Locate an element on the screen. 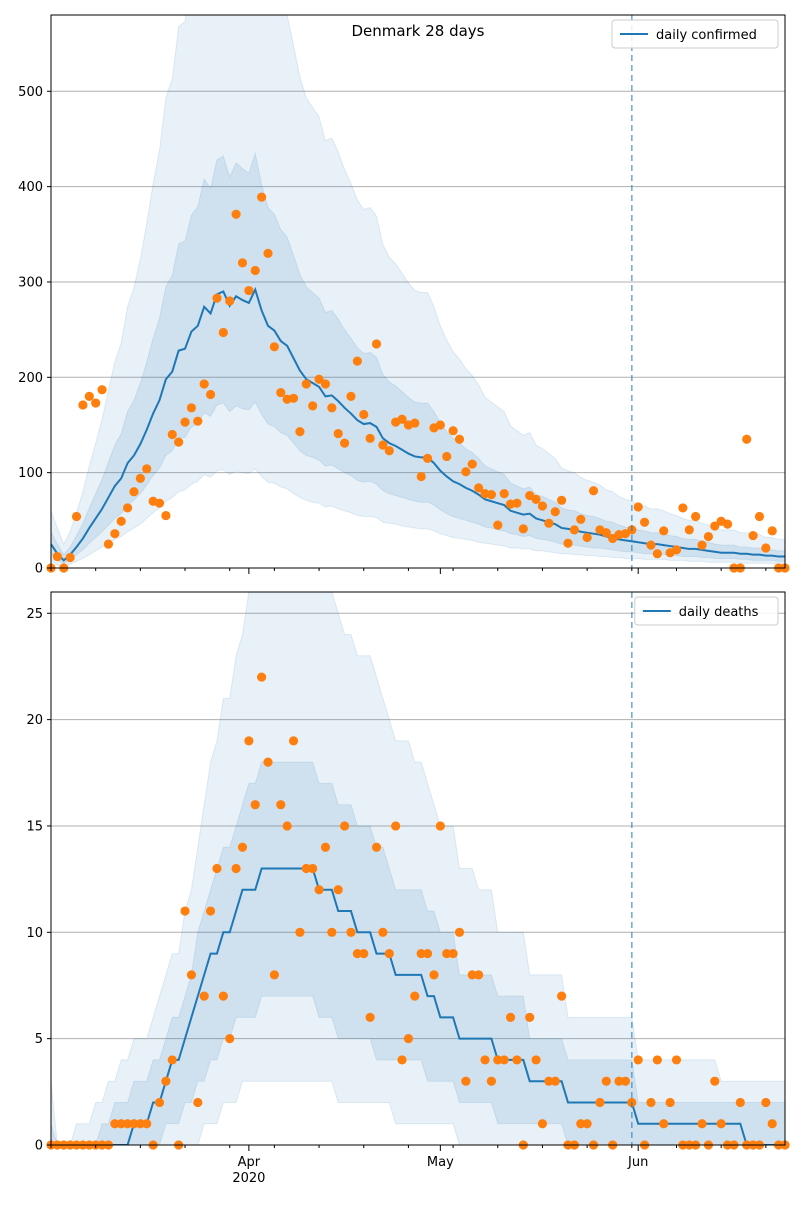 Image resolution: width=800 pixels, height=1205 pixels. y-tick-label: 5 is located at coordinates (39, 1039).